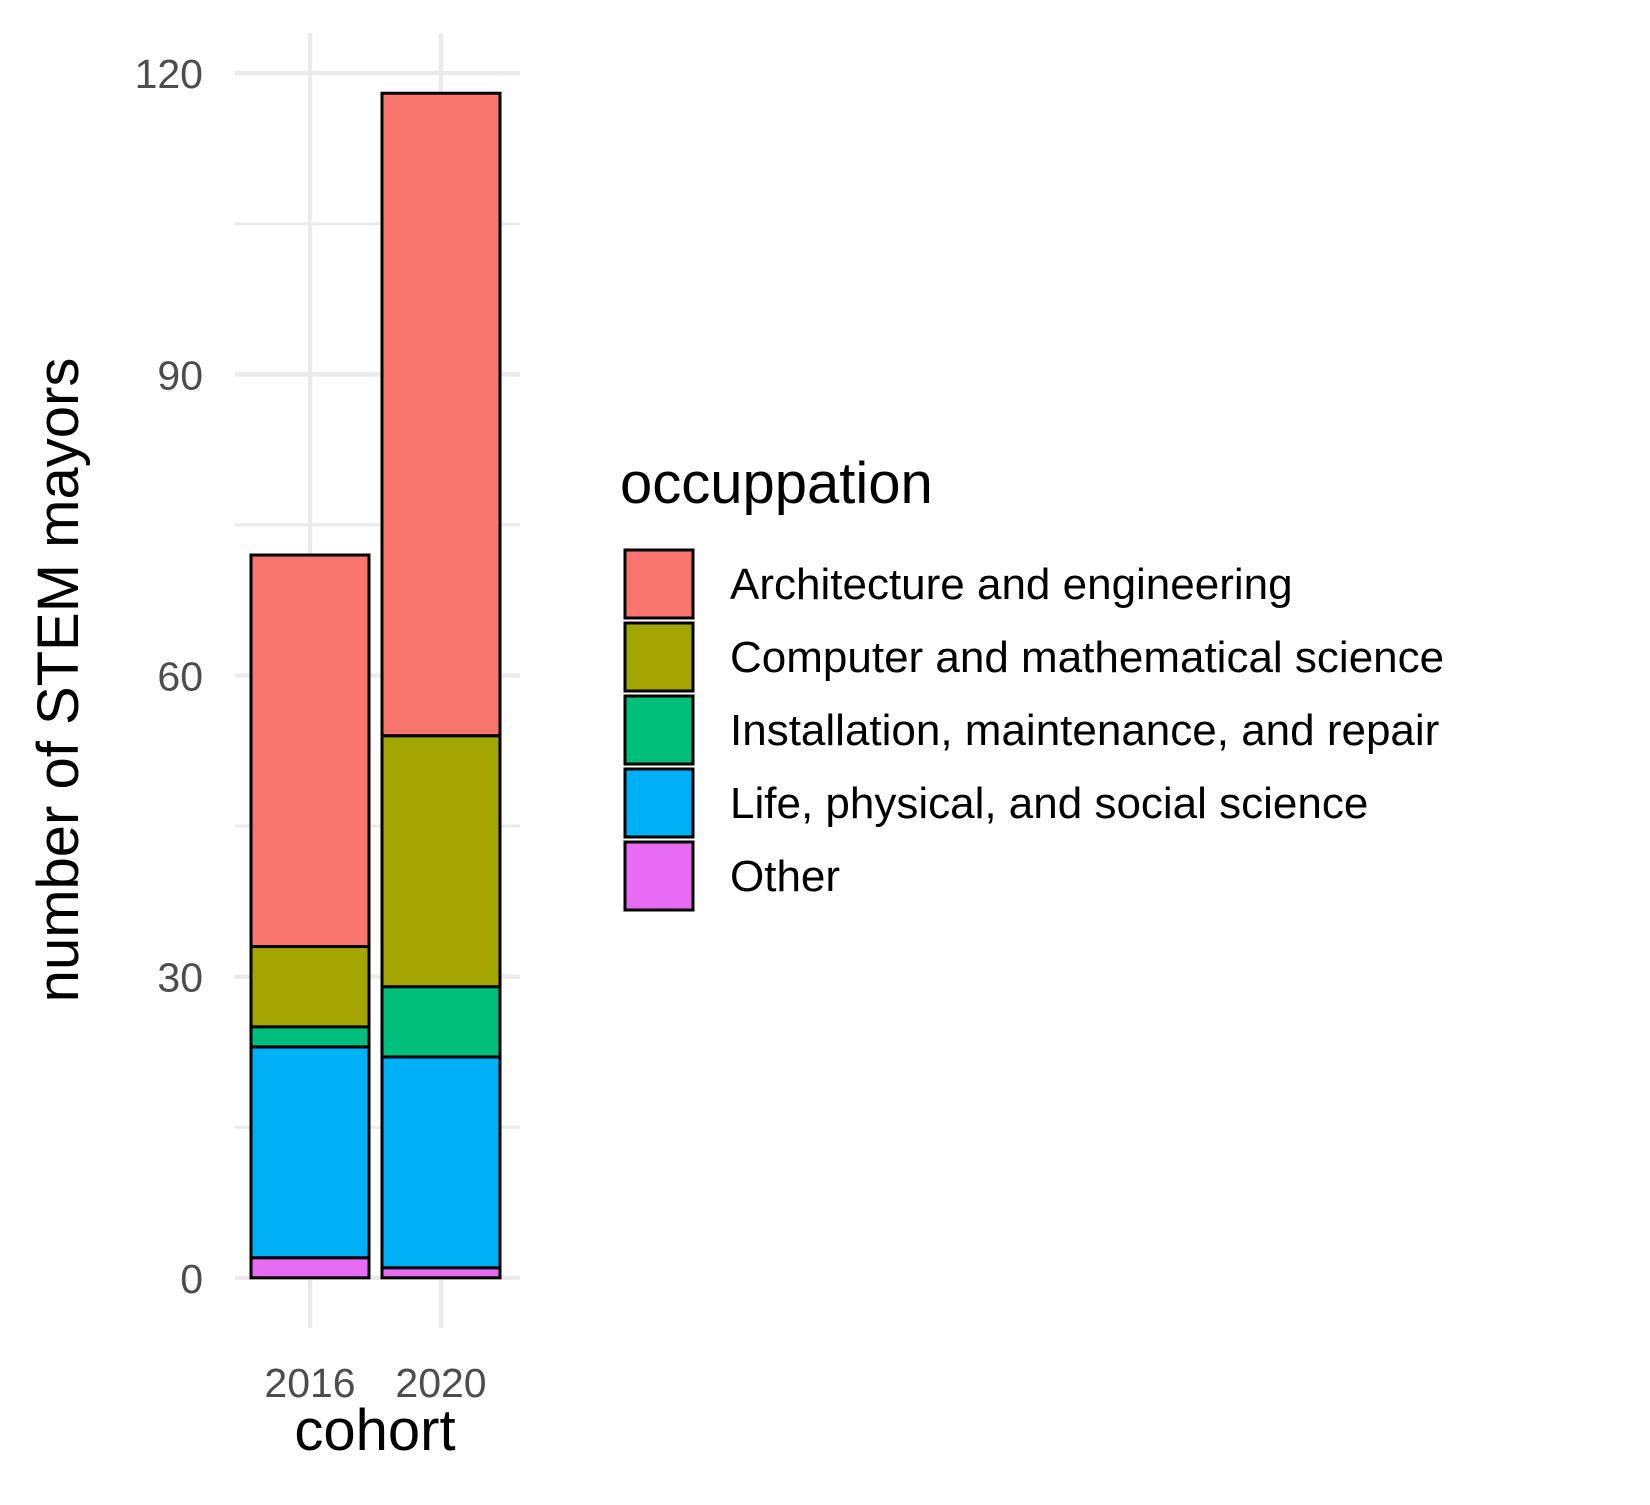 This screenshot has height=1505, width=1650. What do you see at coordinates (1049, 803) in the screenshot?
I see `legend-label: Life, physical, and social science` at bounding box center [1049, 803].